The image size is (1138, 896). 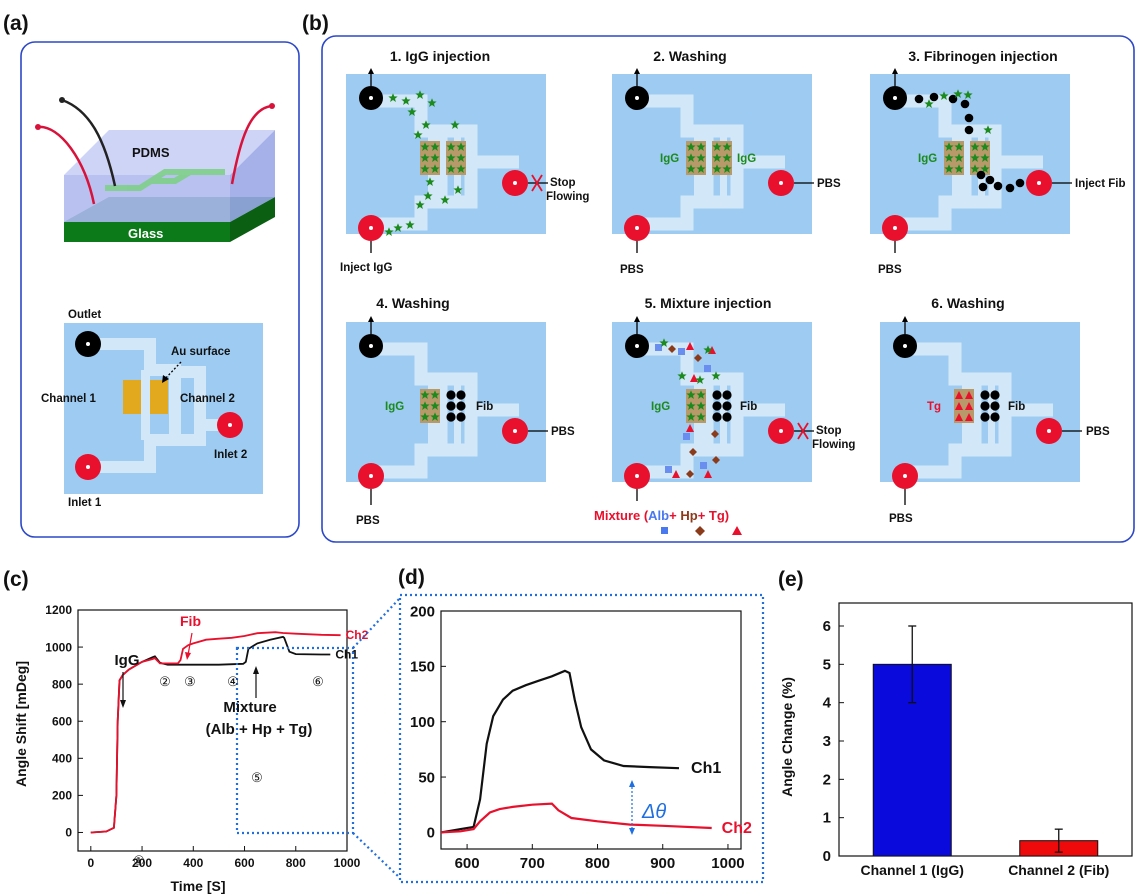 What do you see at coordinates (190, 621) in the screenshot?
I see `annot-fib: Fib` at bounding box center [190, 621].